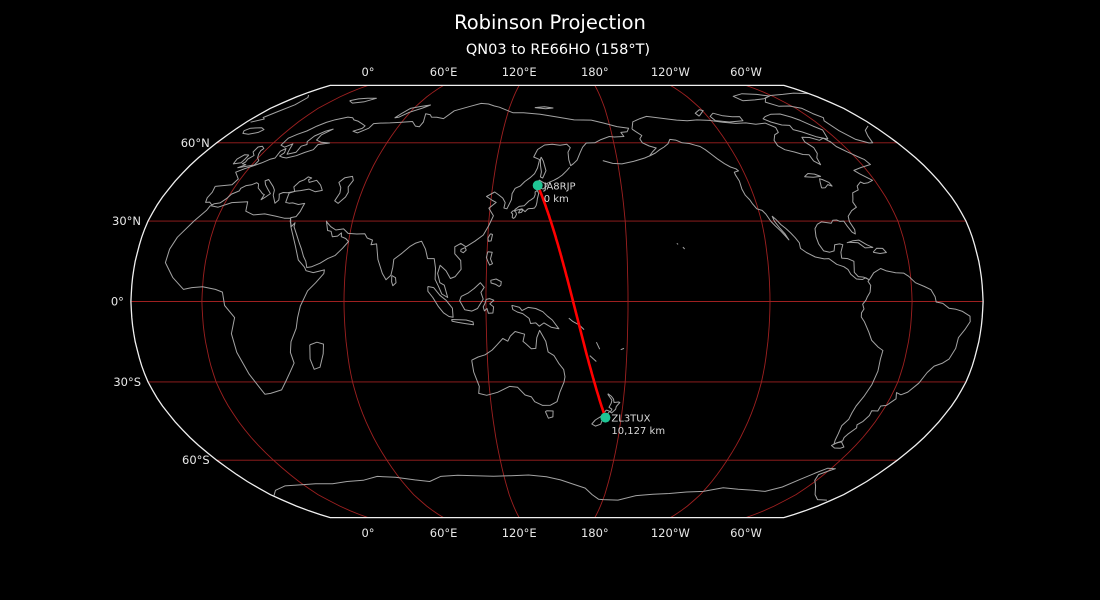  I want to click on coastline-tasmania, so click(549, 414).